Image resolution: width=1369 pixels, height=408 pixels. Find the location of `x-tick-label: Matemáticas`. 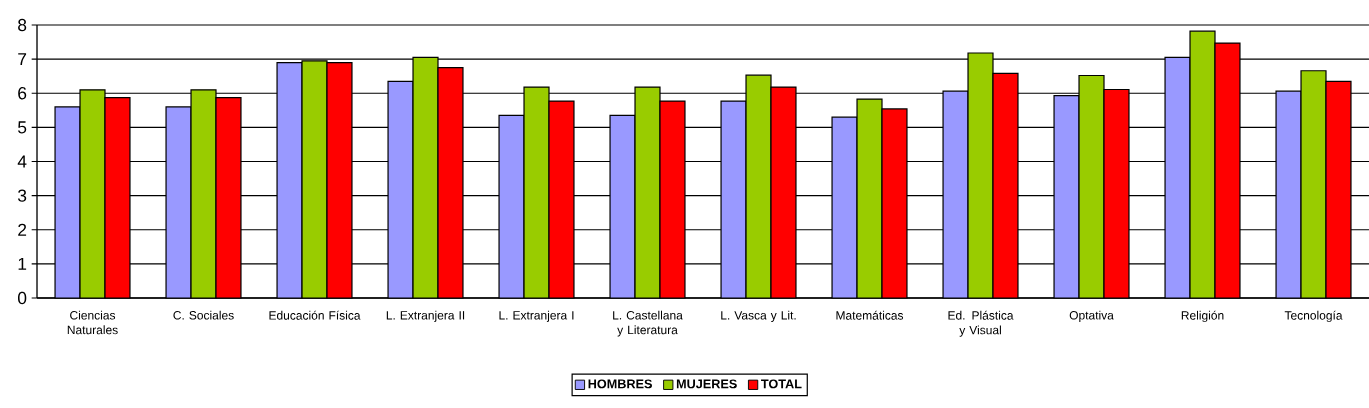

x-tick-label: Matemáticas is located at coordinates (870, 315).